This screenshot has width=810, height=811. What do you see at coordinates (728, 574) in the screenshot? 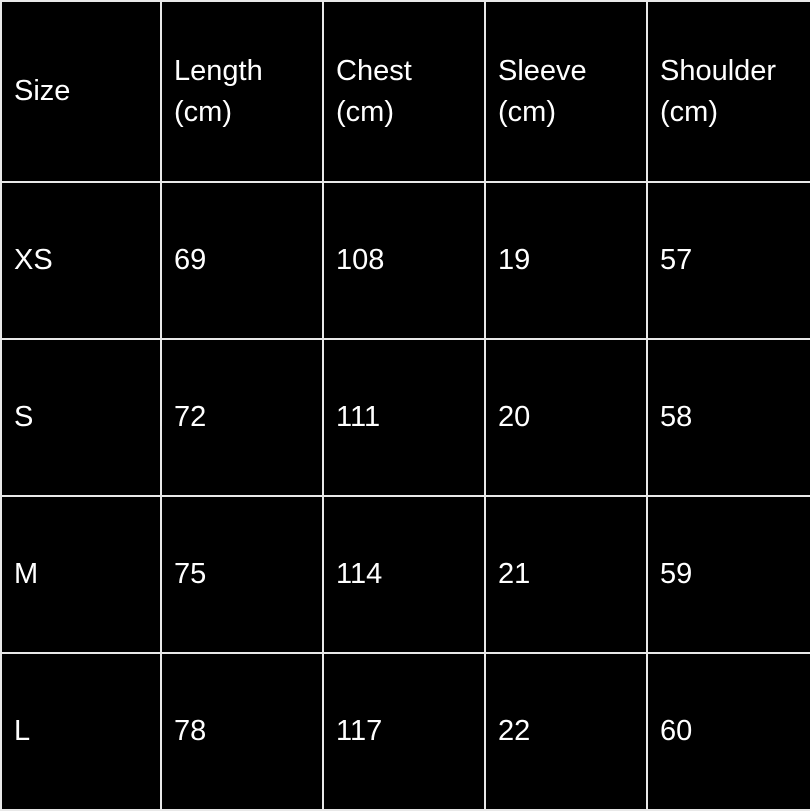
I see `cell-shoulder: 59` at bounding box center [728, 574].